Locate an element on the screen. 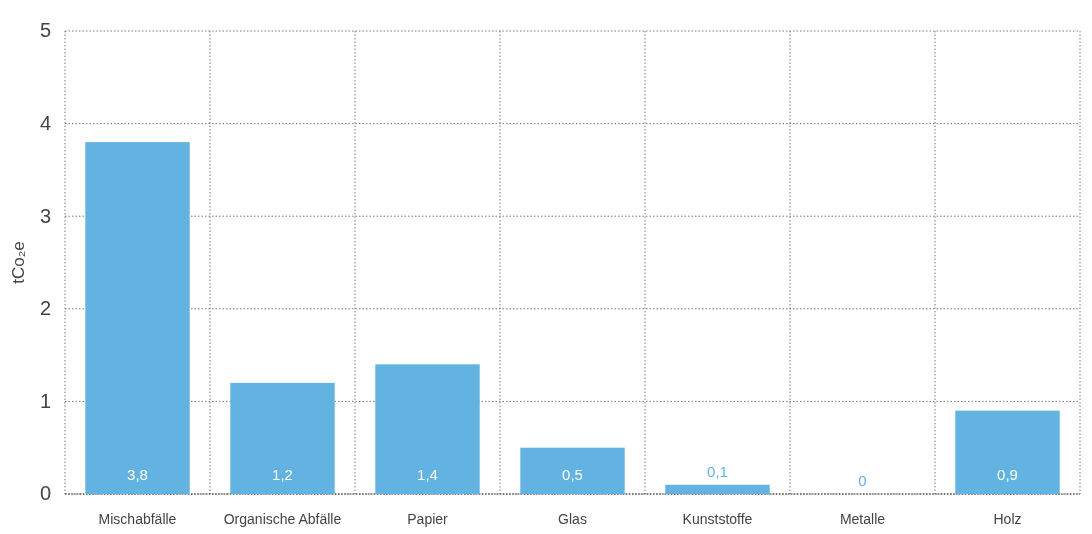 The height and width of the screenshot is (534, 1092). y-tick-label: 5 is located at coordinates (45, 30).